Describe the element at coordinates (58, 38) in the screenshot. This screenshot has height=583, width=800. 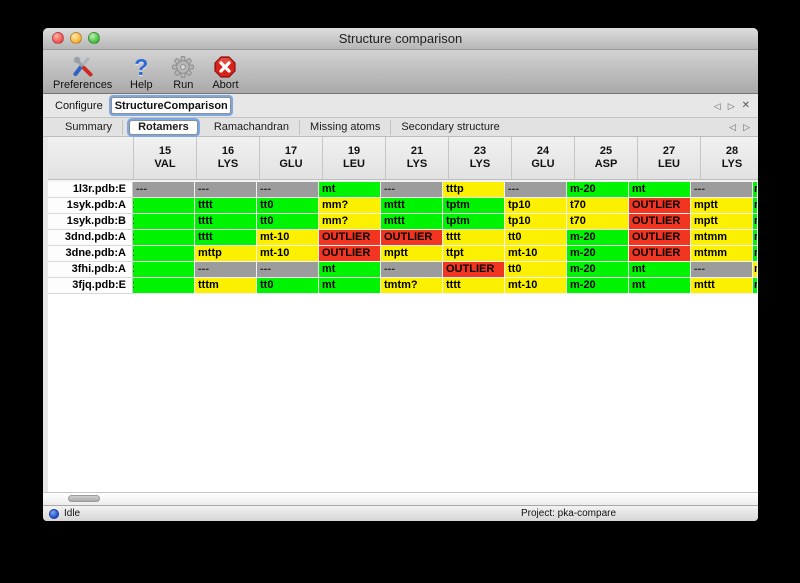
I see `close-window-button` at that location.